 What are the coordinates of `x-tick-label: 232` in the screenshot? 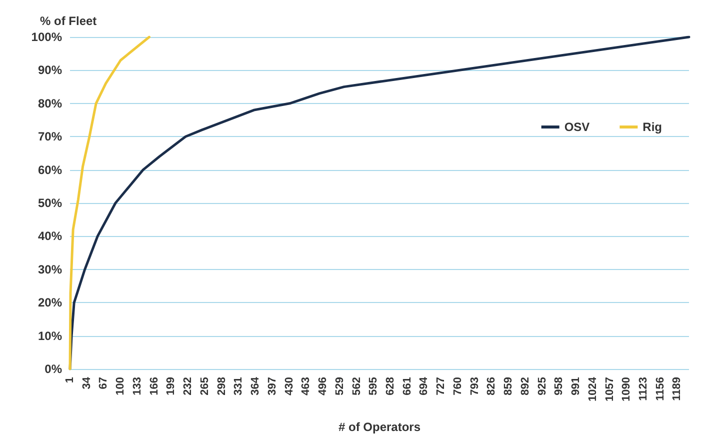 It's located at (188, 386).